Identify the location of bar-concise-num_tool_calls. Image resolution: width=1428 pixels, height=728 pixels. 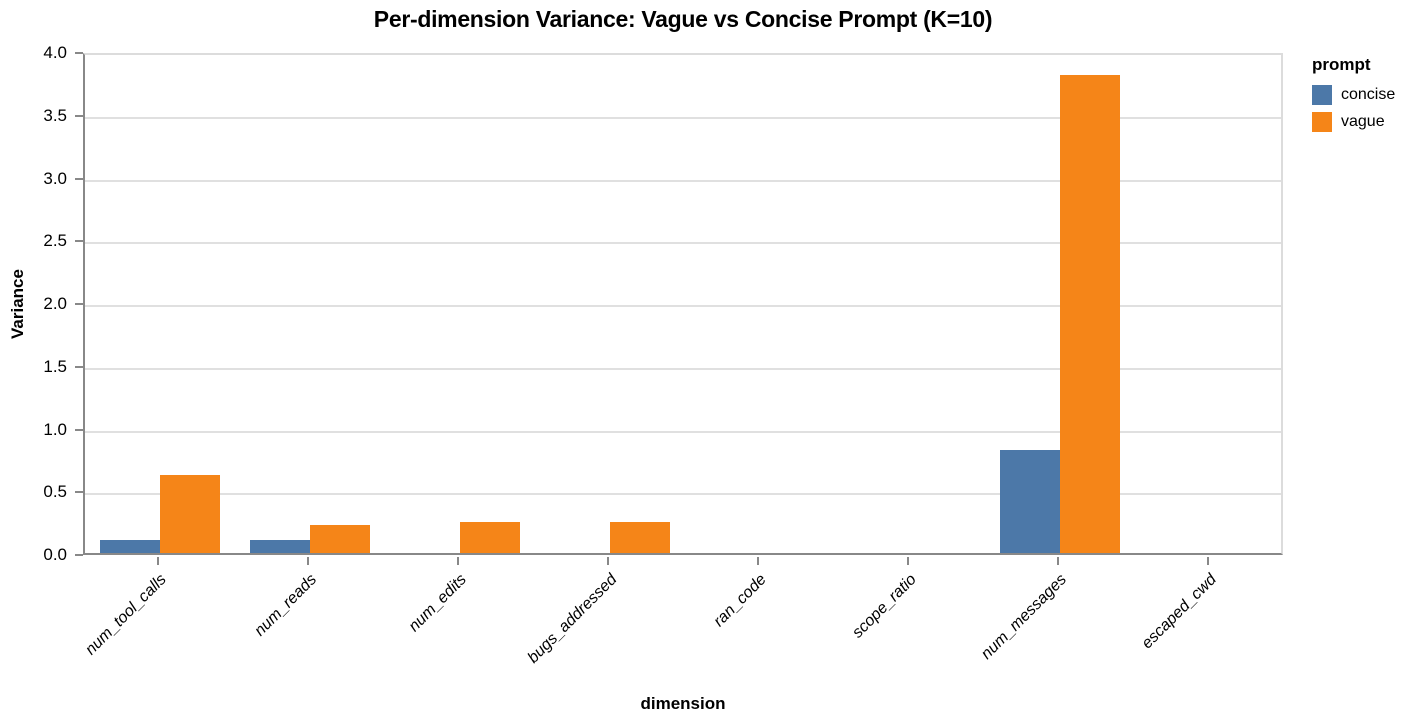
(130, 546).